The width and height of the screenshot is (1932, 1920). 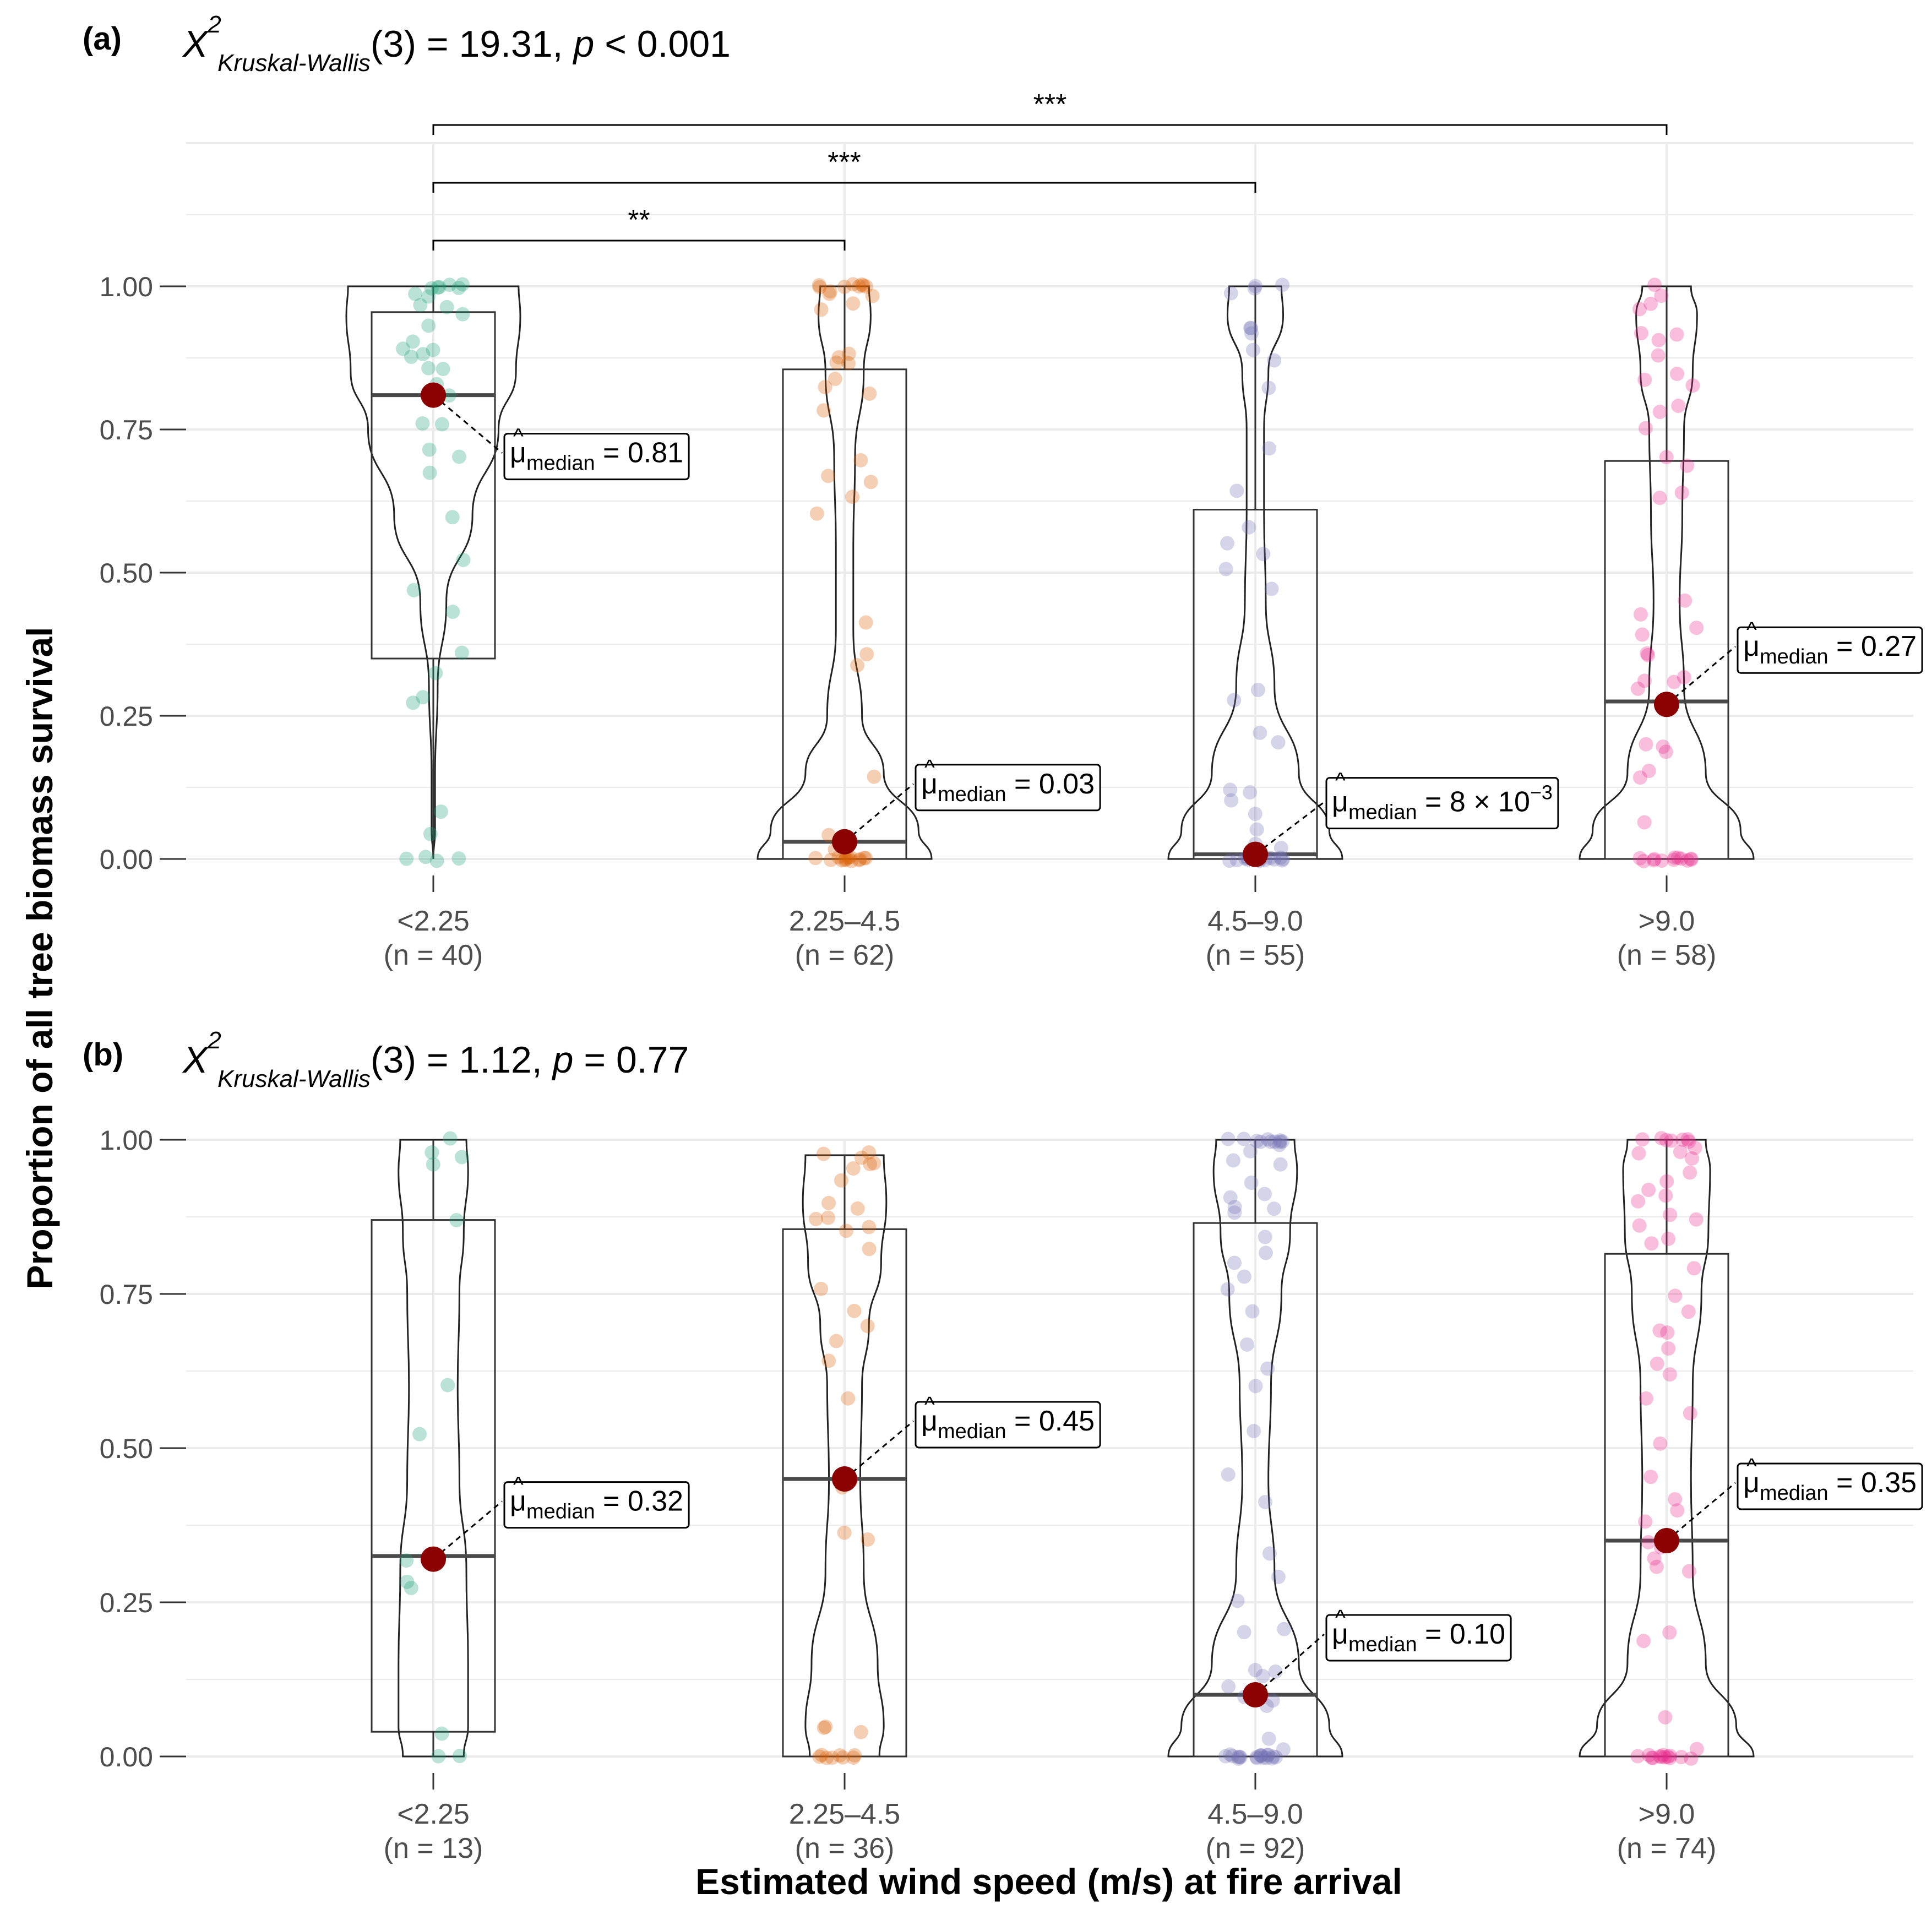 What do you see at coordinates (929, 1421) in the screenshot?
I see `median-mu-symbol: μ` at bounding box center [929, 1421].